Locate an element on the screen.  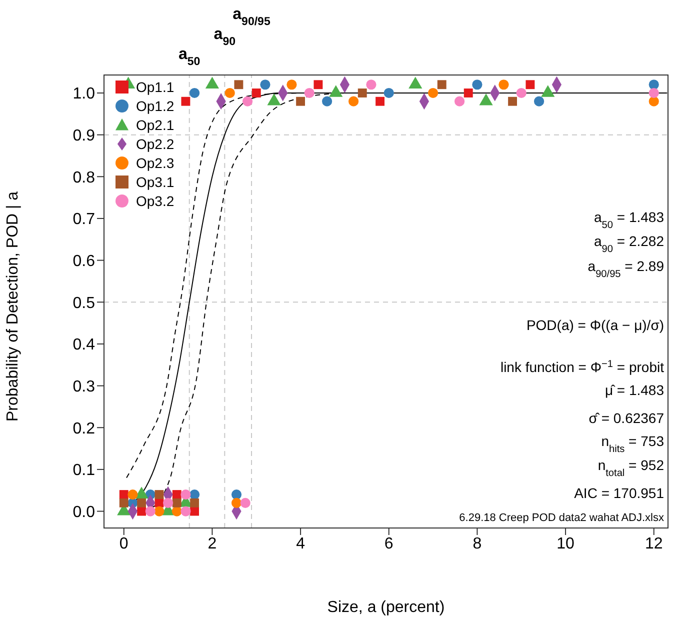
legend-label: Op1.2 is located at coordinates (155, 106).